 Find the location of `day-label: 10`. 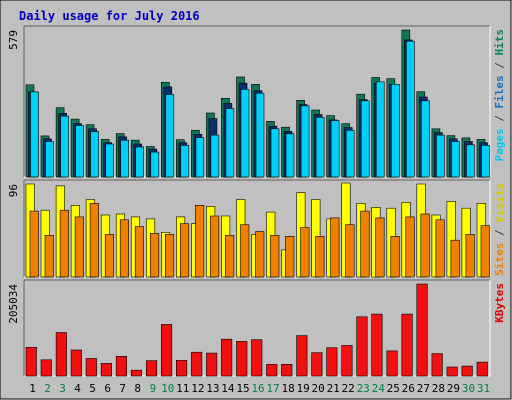

day-label: 10 is located at coordinates (167, 388).